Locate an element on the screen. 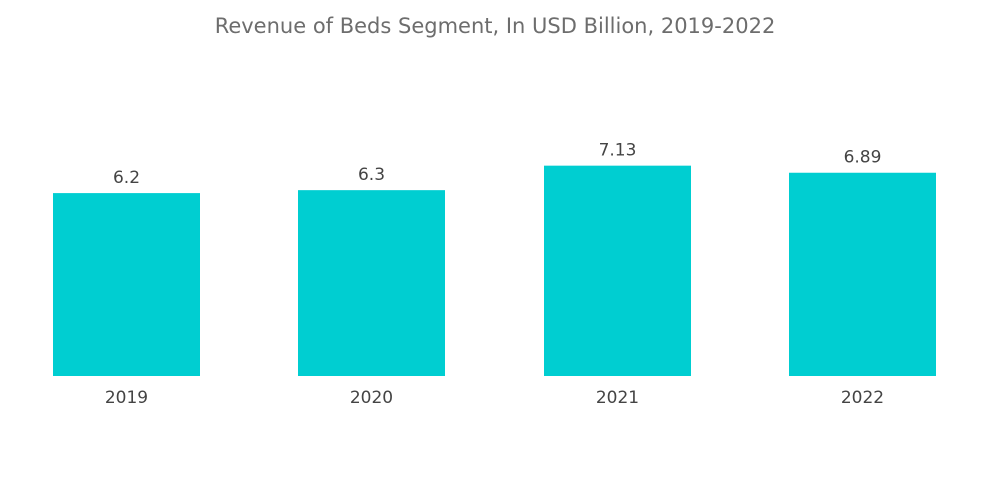 The image size is (1000, 504). bar-2019 is located at coordinates (126, 284).